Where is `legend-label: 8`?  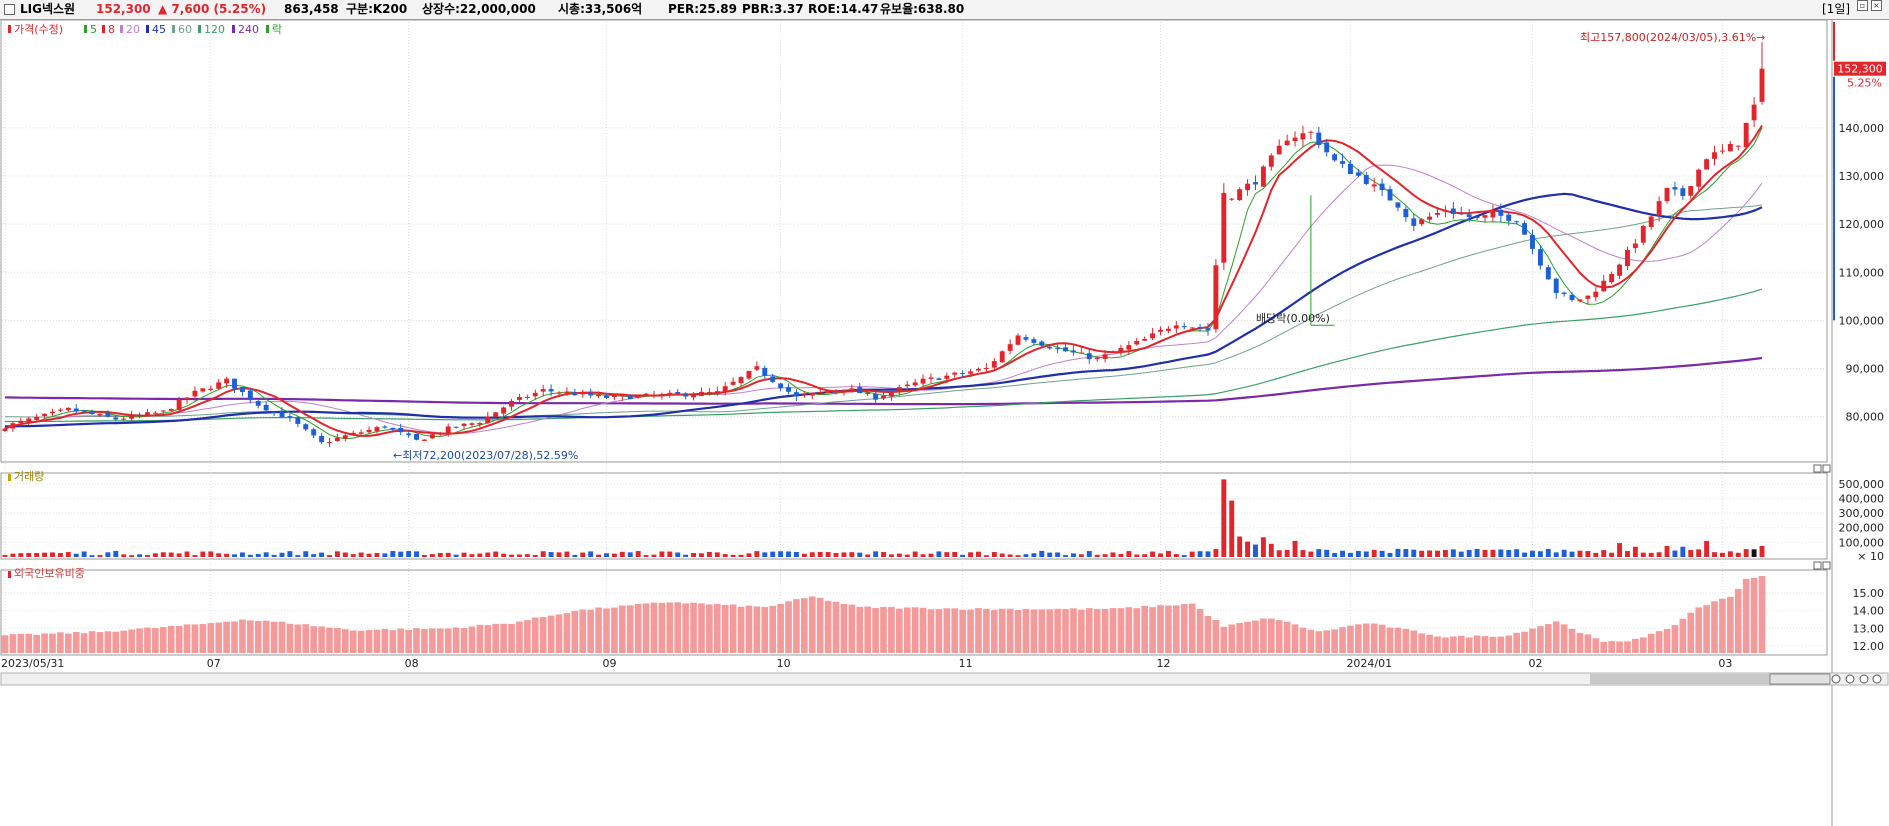 legend-label: 8 is located at coordinates (111, 29).